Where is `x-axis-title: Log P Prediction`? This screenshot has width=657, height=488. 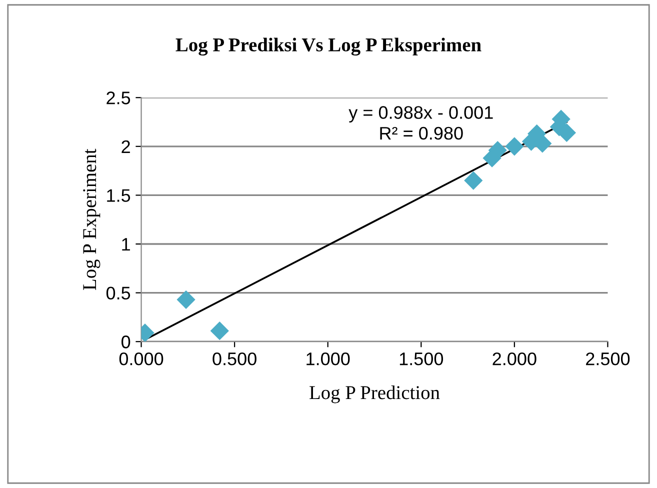
x-axis-title: Log P Prediction is located at coordinates (375, 395).